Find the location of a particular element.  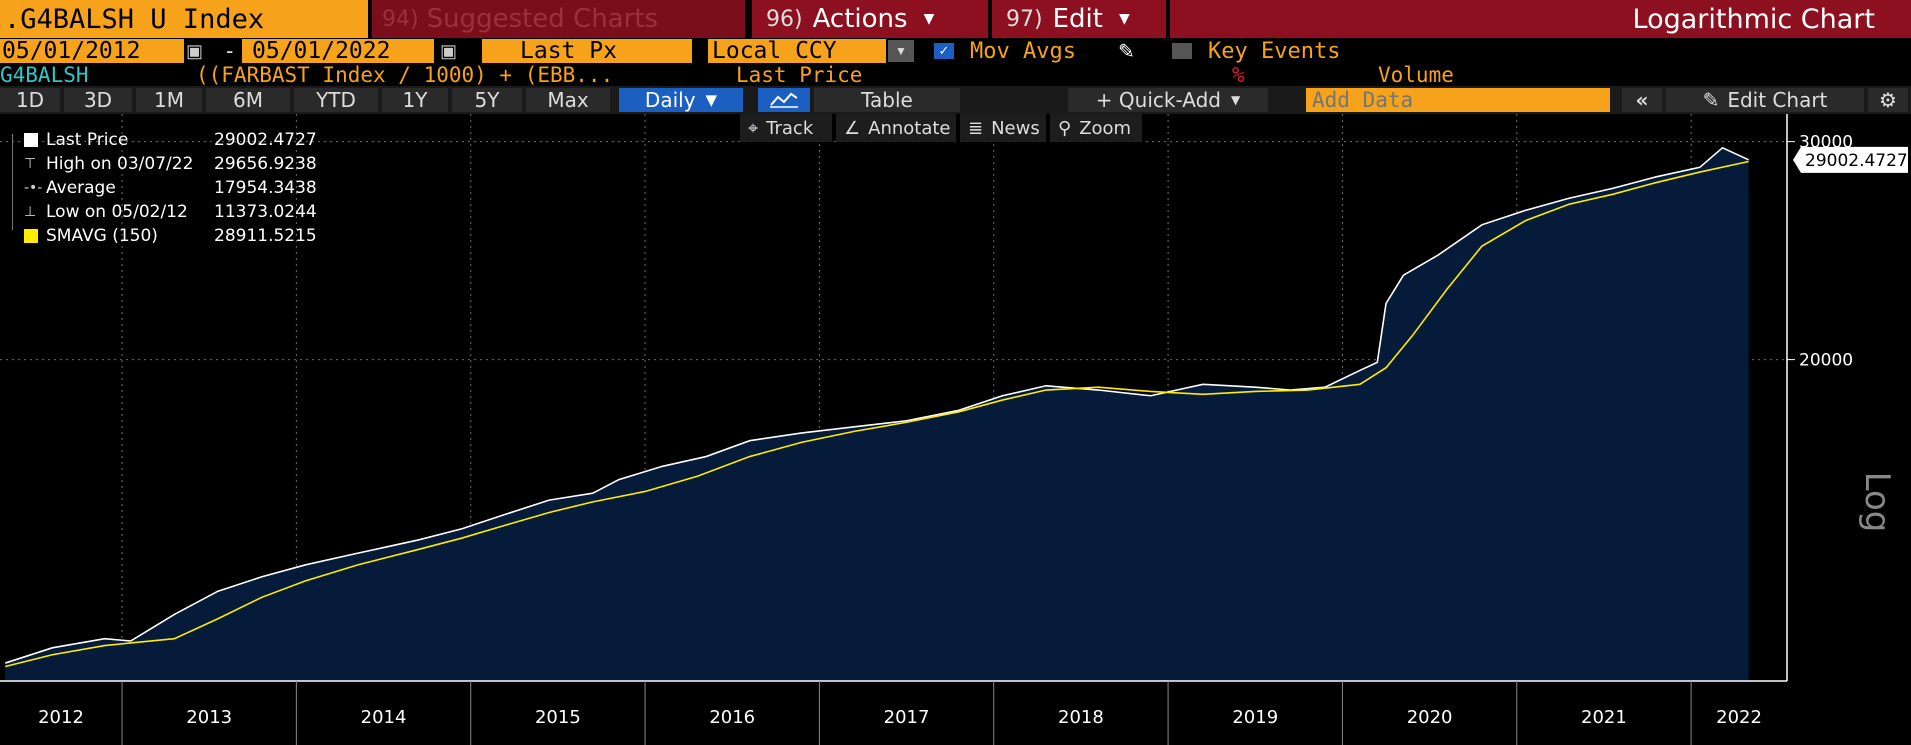

edit-button: 97) Edit ▼ is located at coordinates (1079, 19).